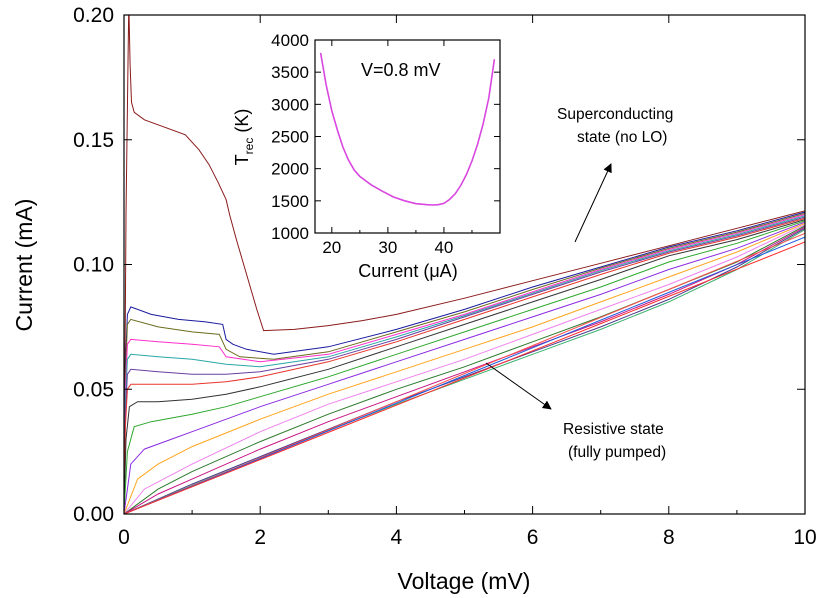 Image resolution: width=819 pixels, height=598 pixels. Describe the element at coordinates (804, 537) in the screenshot. I see `main-x-tick-label: 10` at that location.